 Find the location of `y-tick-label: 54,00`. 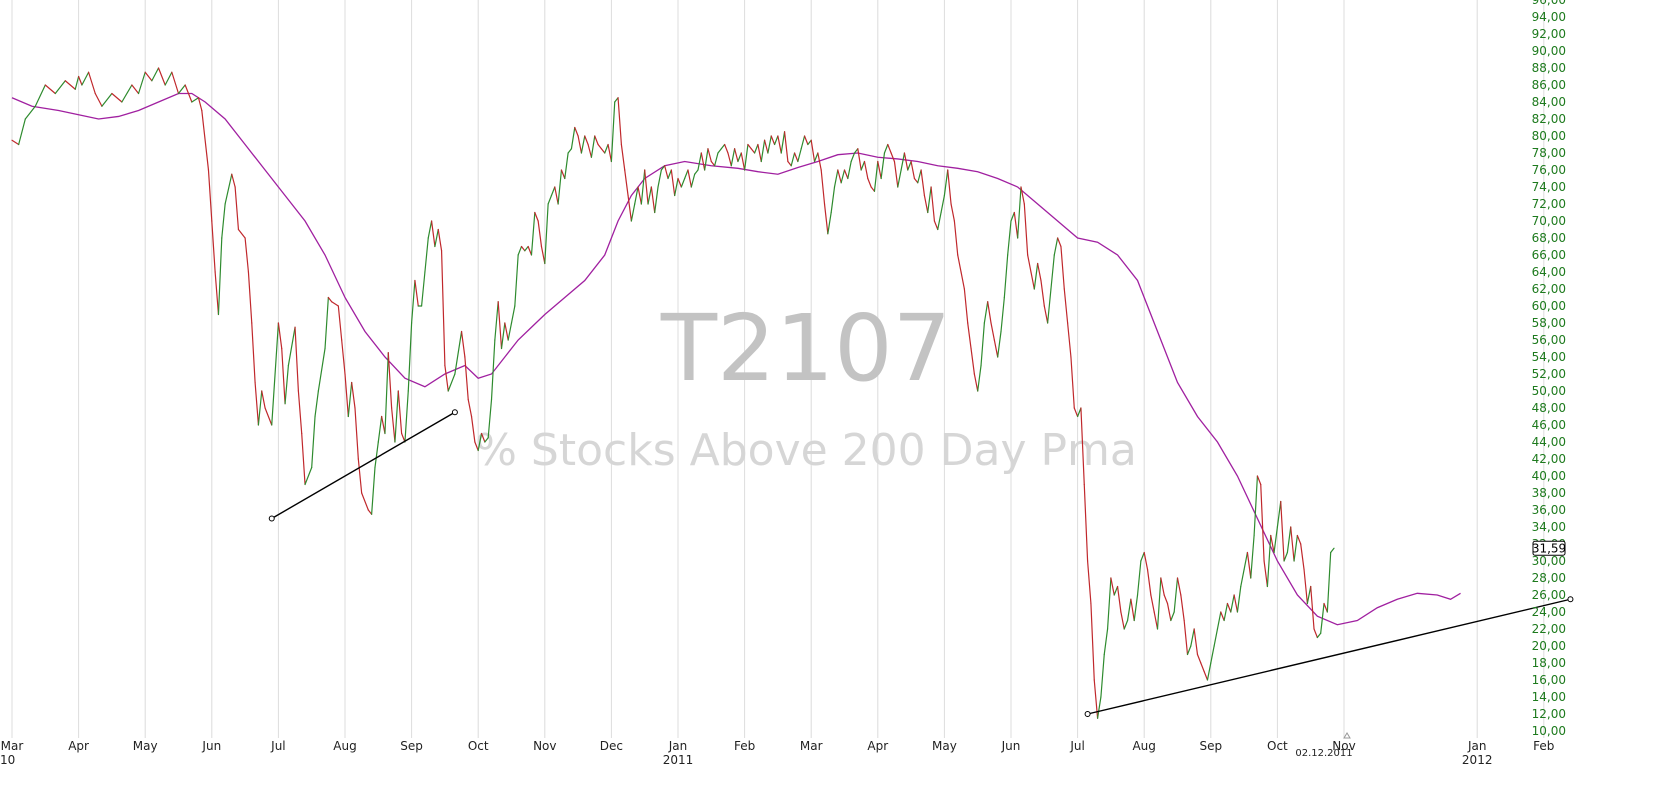

y-tick-label: 54,00 is located at coordinates (1549, 357).